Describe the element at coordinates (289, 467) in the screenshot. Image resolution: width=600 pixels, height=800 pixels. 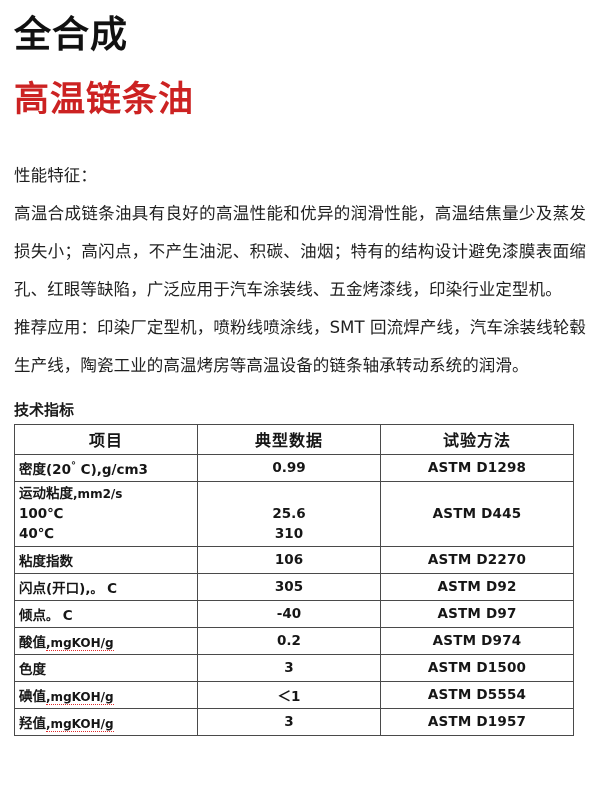
I see `cell-value: 0.99` at that location.